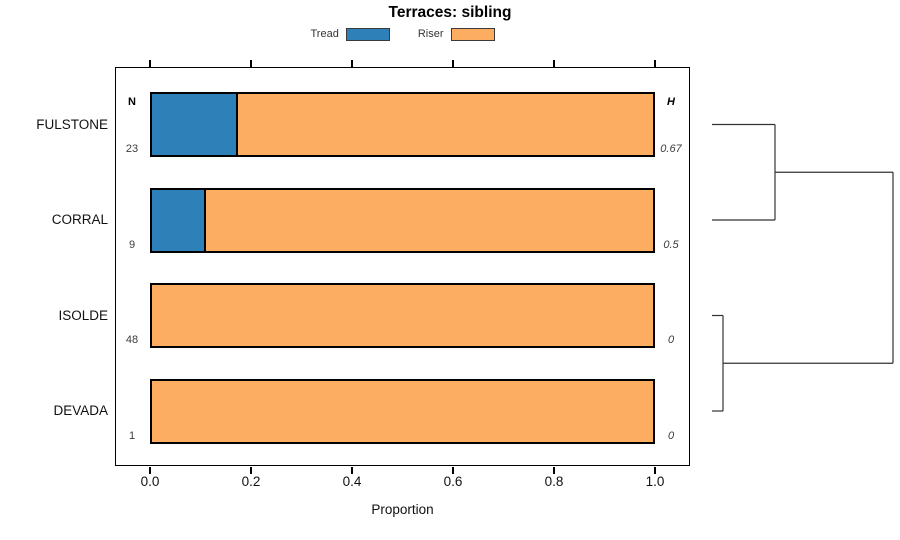 The height and width of the screenshot is (540, 900). Describe the element at coordinates (80, 410) in the screenshot. I see `category-label: DEVADA` at that location.